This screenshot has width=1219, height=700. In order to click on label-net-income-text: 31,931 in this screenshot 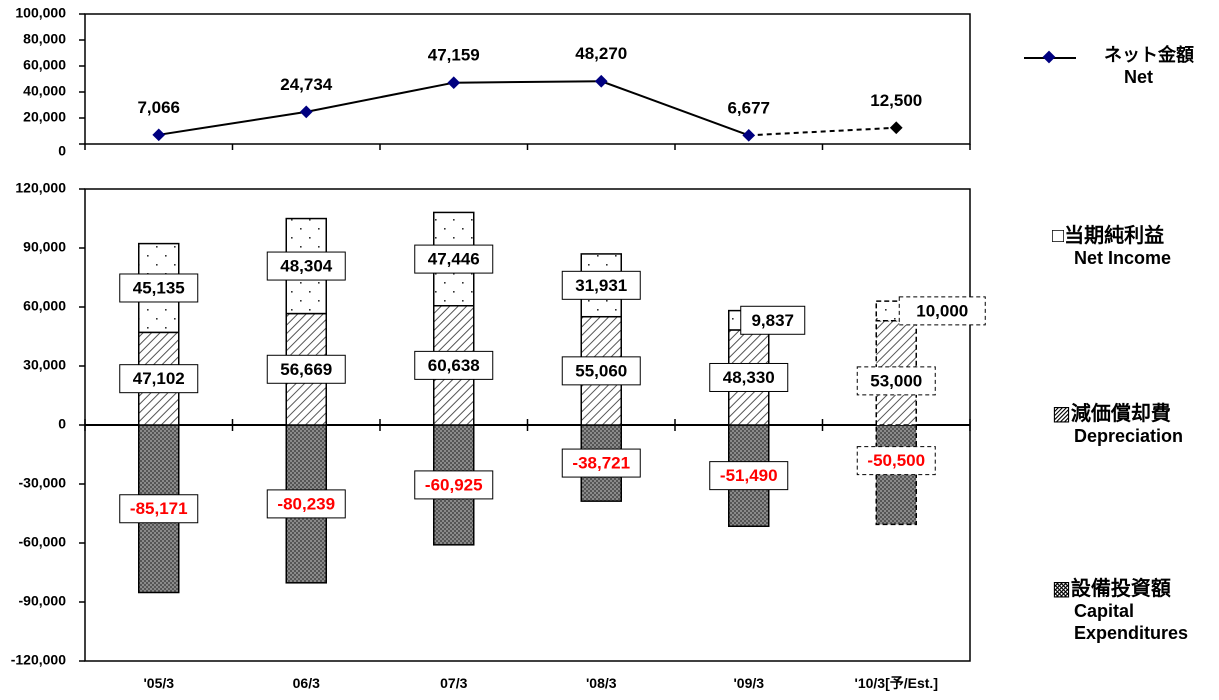, I will do `click(601, 285)`.